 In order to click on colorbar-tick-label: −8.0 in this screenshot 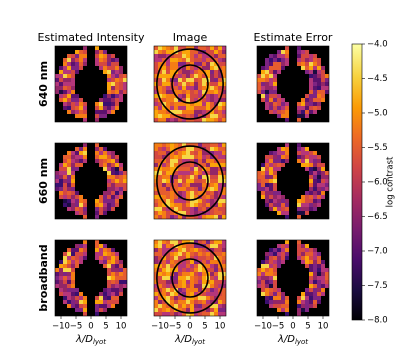, I will do `click(377, 321)`.